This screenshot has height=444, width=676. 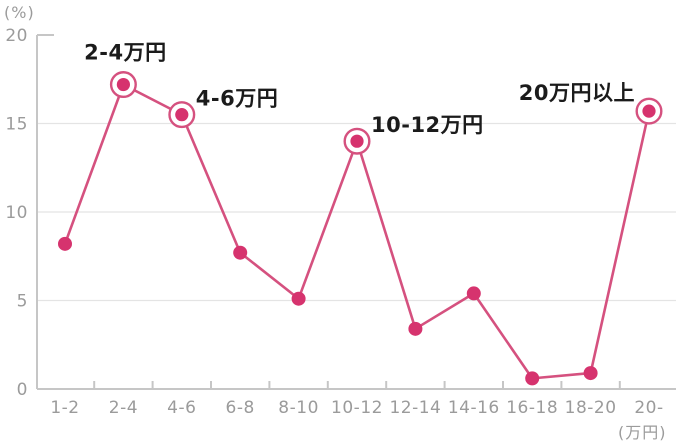 What do you see at coordinates (181, 408) in the screenshot?
I see `x-tick-label: 4-6` at bounding box center [181, 408].